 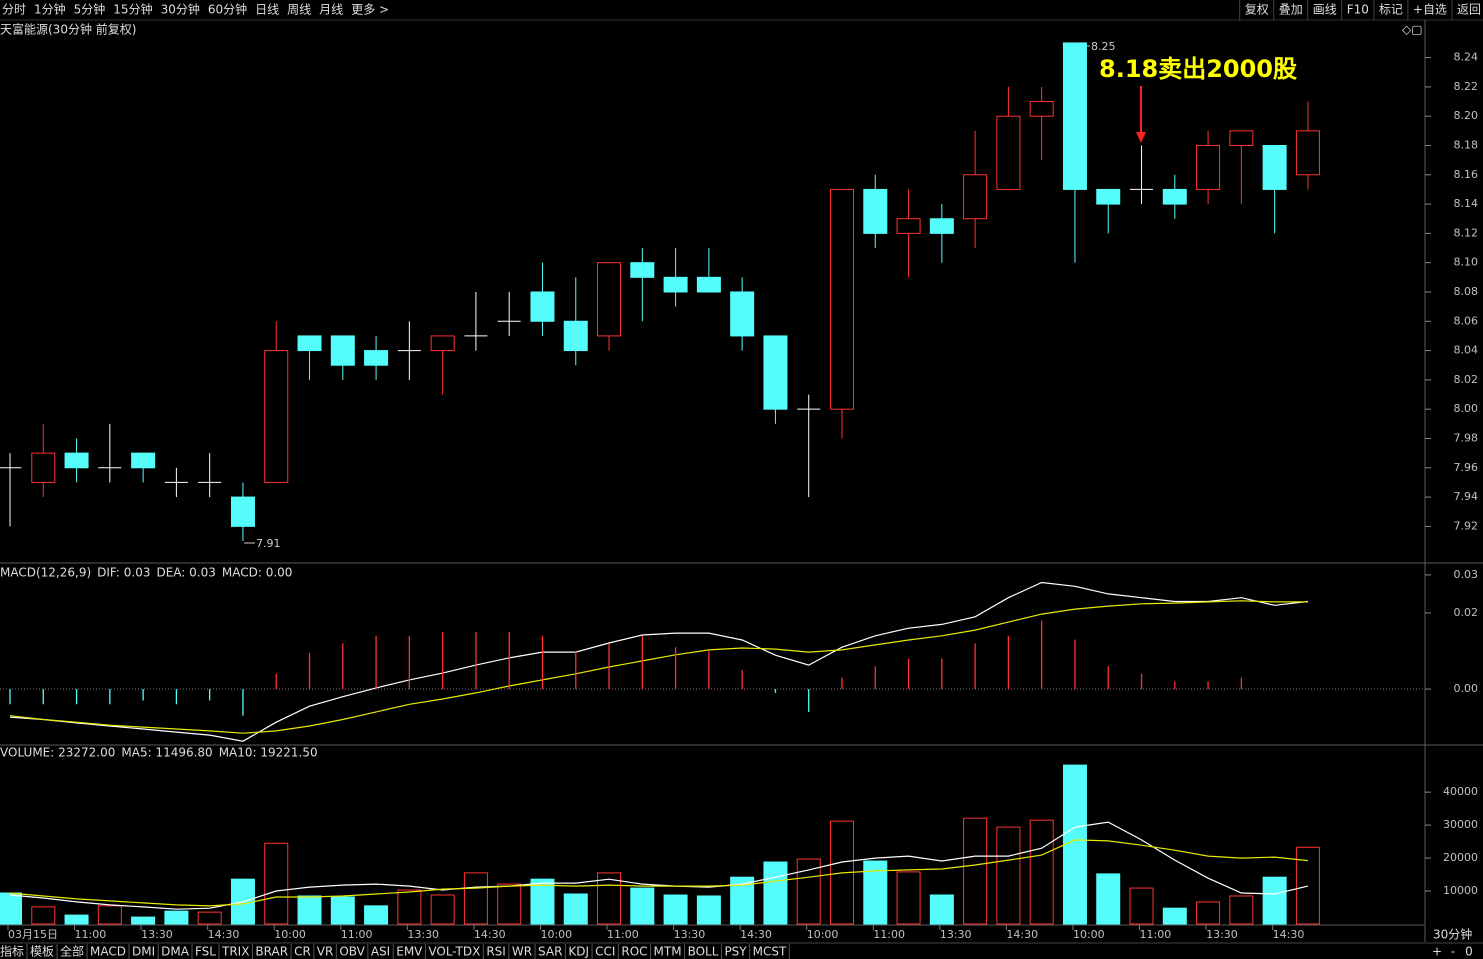 I want to click on indicator-tab: 模板, so click(x=42, y=952).